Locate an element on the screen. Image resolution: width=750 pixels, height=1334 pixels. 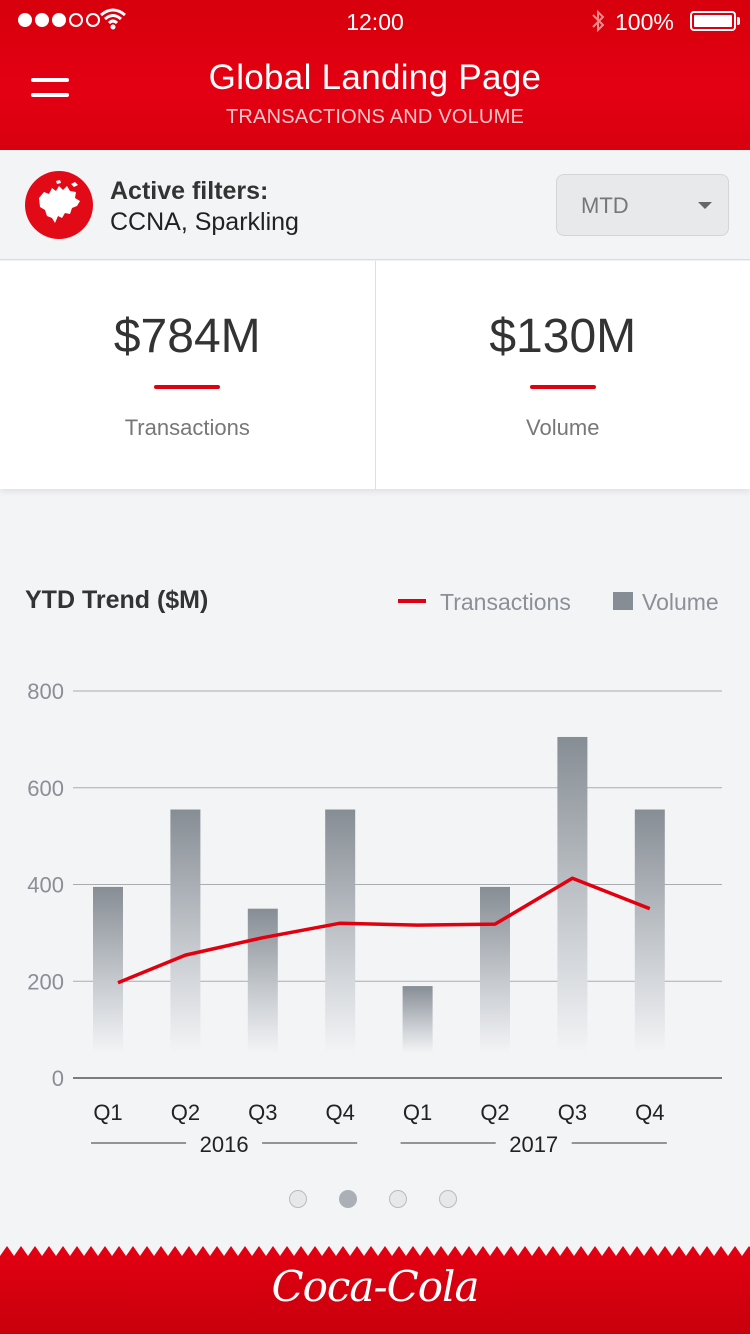
status-bar: 12:00 100% is located at coordinates (375, 21).